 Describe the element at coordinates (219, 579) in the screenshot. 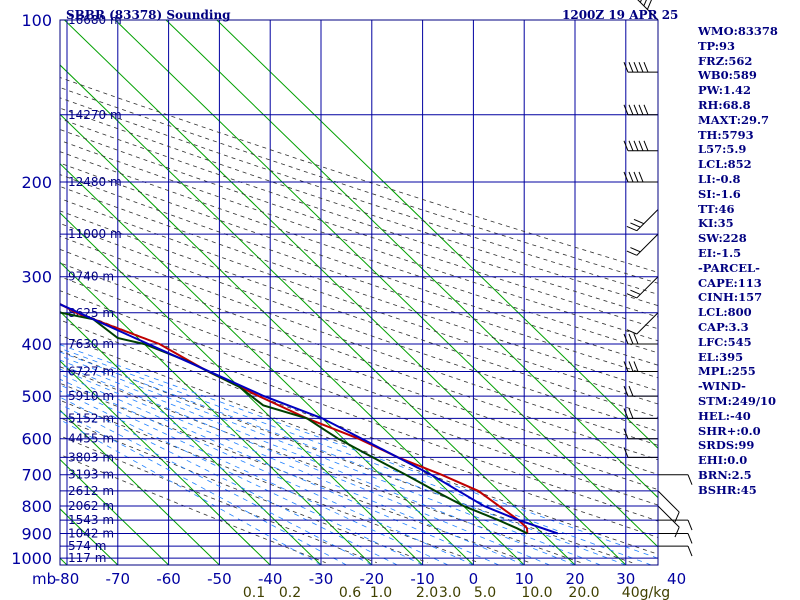

I see `temperature-tick-label: -50` at that location.